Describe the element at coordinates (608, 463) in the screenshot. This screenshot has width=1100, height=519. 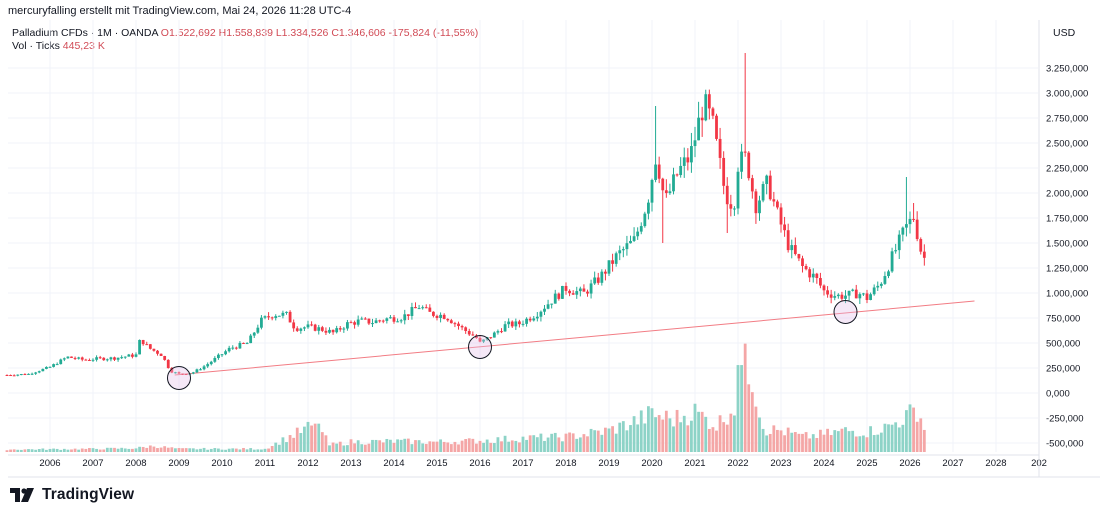
I see `x-tick-label: 2019` at that location.